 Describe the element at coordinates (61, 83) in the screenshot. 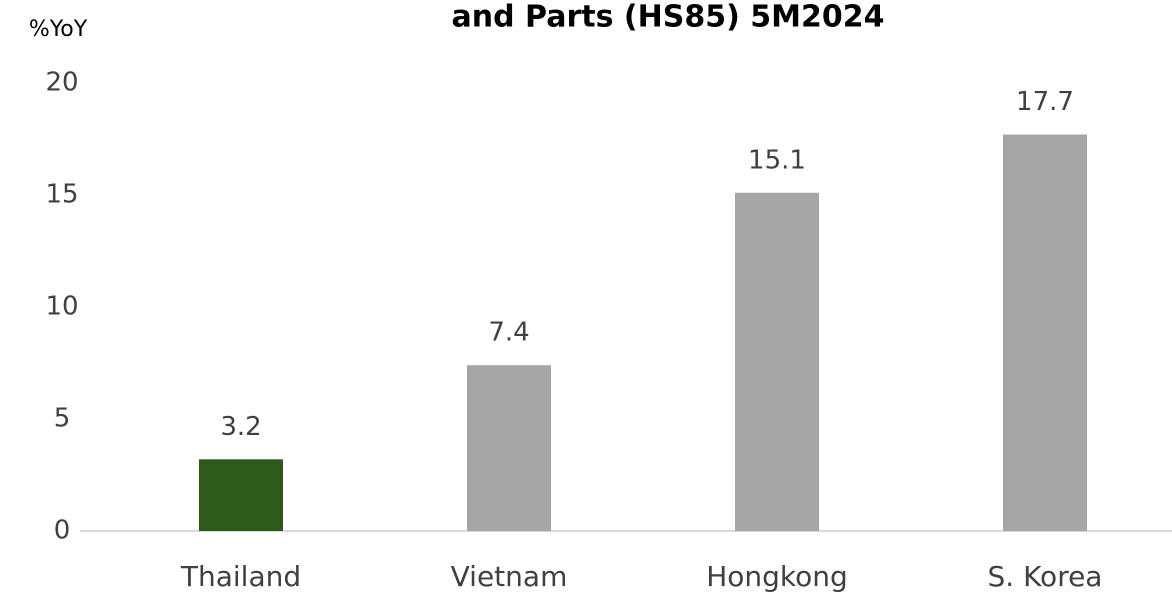

I see `y-tick-label: 20` at that location.